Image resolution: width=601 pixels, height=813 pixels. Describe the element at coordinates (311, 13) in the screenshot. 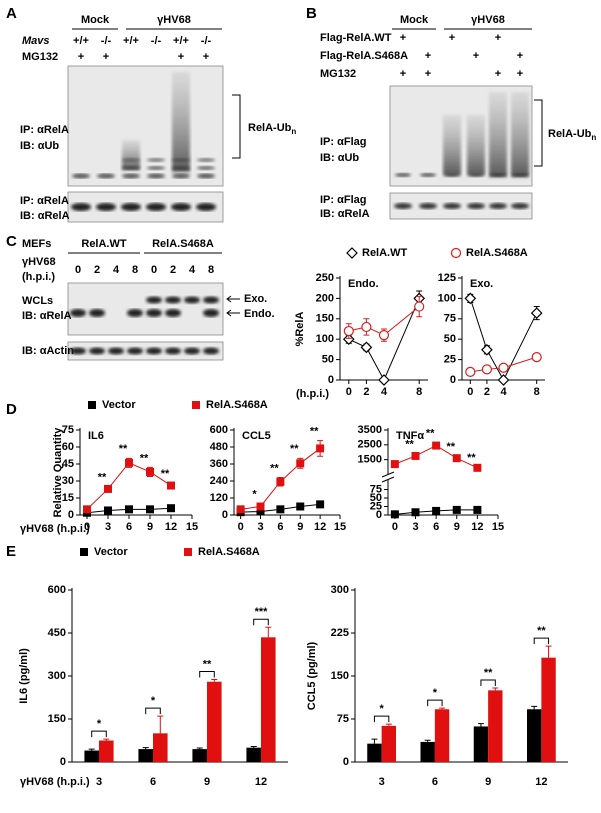

I see `panel-label: B` at that location.